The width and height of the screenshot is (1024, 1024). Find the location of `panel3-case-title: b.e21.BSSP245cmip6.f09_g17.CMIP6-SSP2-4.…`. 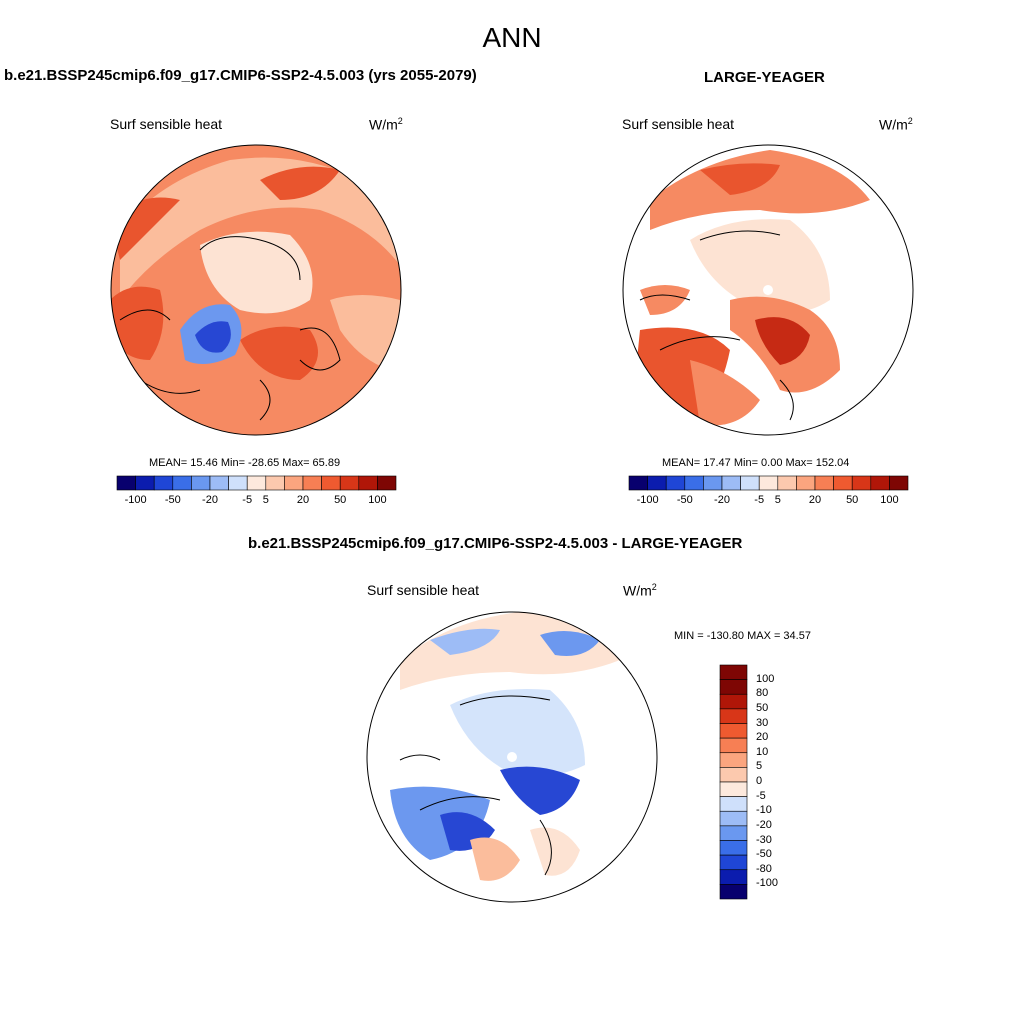

panel3-case-title: b.e21.BSSP245cmip6.f09_g17.CMIP6-SSP2-4.… is located at coordinates (495, 543).